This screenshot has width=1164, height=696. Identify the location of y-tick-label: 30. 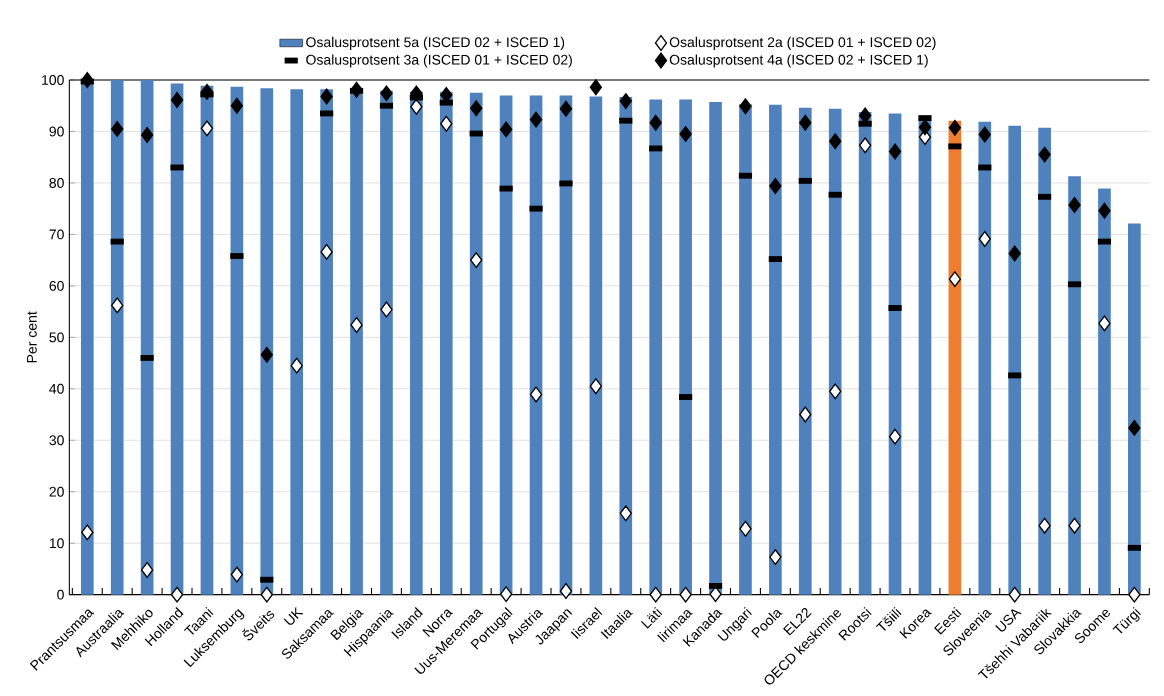
(56, 440).